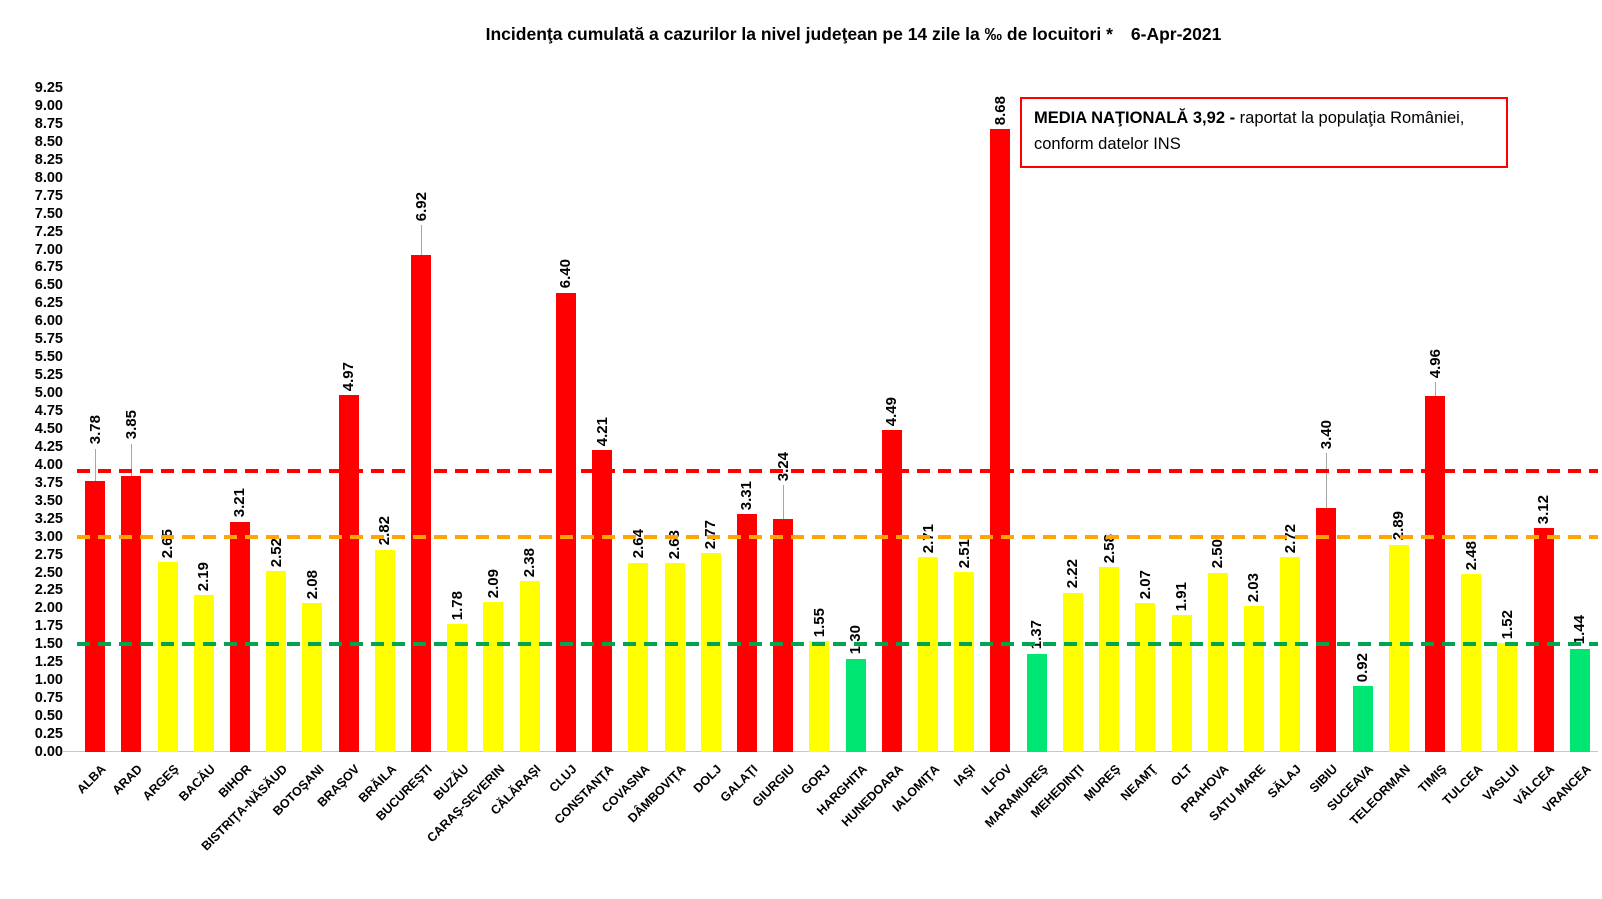 This screenshot has height=899, width=1602. I want to click on y-tick-label: 7.00, so click(48, 249).